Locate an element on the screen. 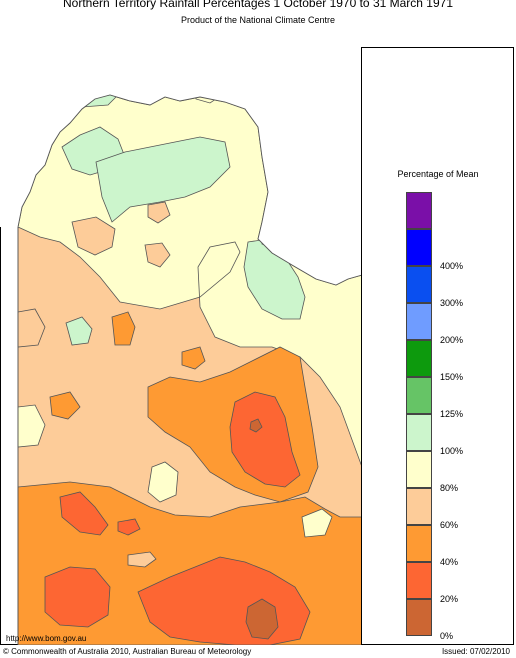 This screenshot has height=658, width=516. region-60-80-b is located at coordinates (159, 212).